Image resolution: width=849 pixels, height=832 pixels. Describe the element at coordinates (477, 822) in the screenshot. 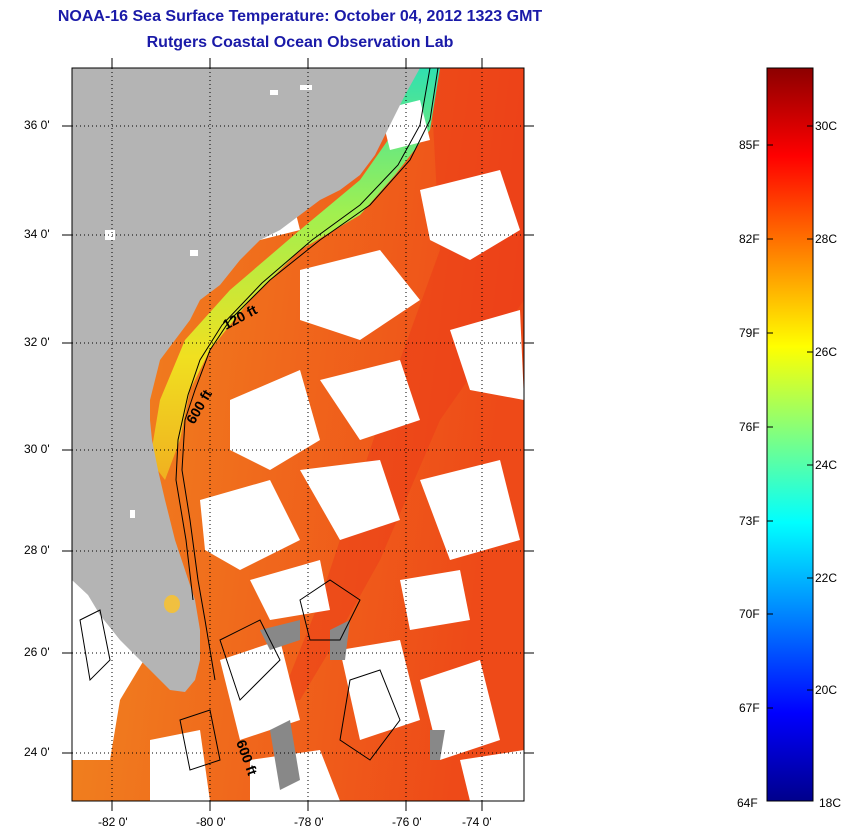

I see `x-tick-label: -74 0'` at that location.